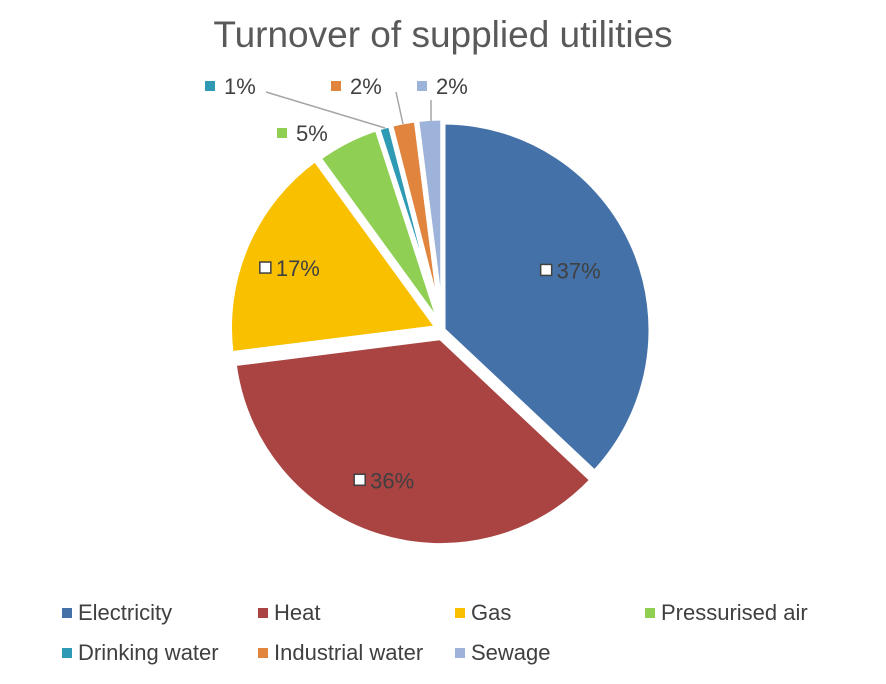  What do you see at coordinates (413, 442) in the screenshot?
I see `pie-slice-heat` at bounding box center [413, 442].